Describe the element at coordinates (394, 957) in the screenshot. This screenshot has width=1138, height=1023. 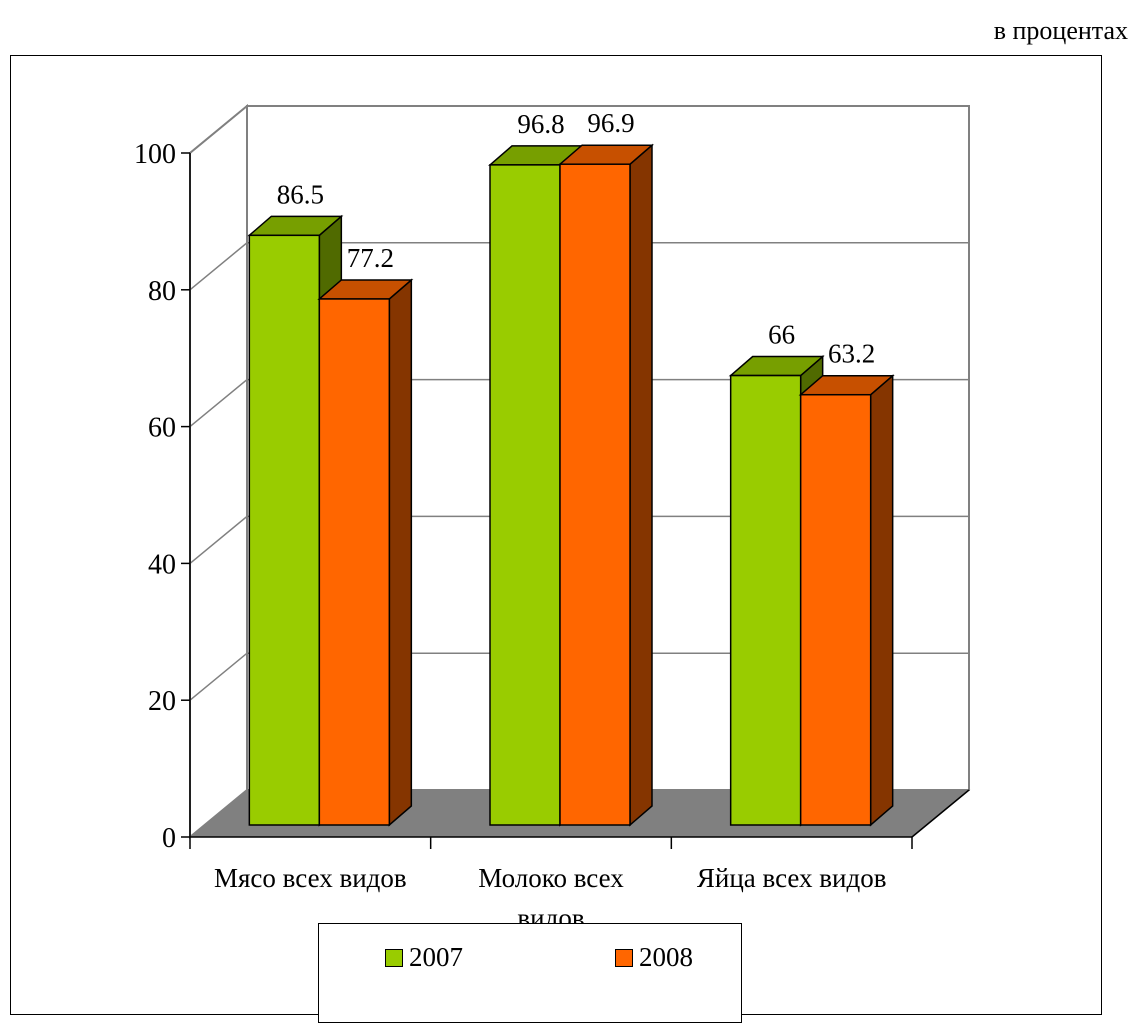
I see `legend-swatch-2007` at that location.